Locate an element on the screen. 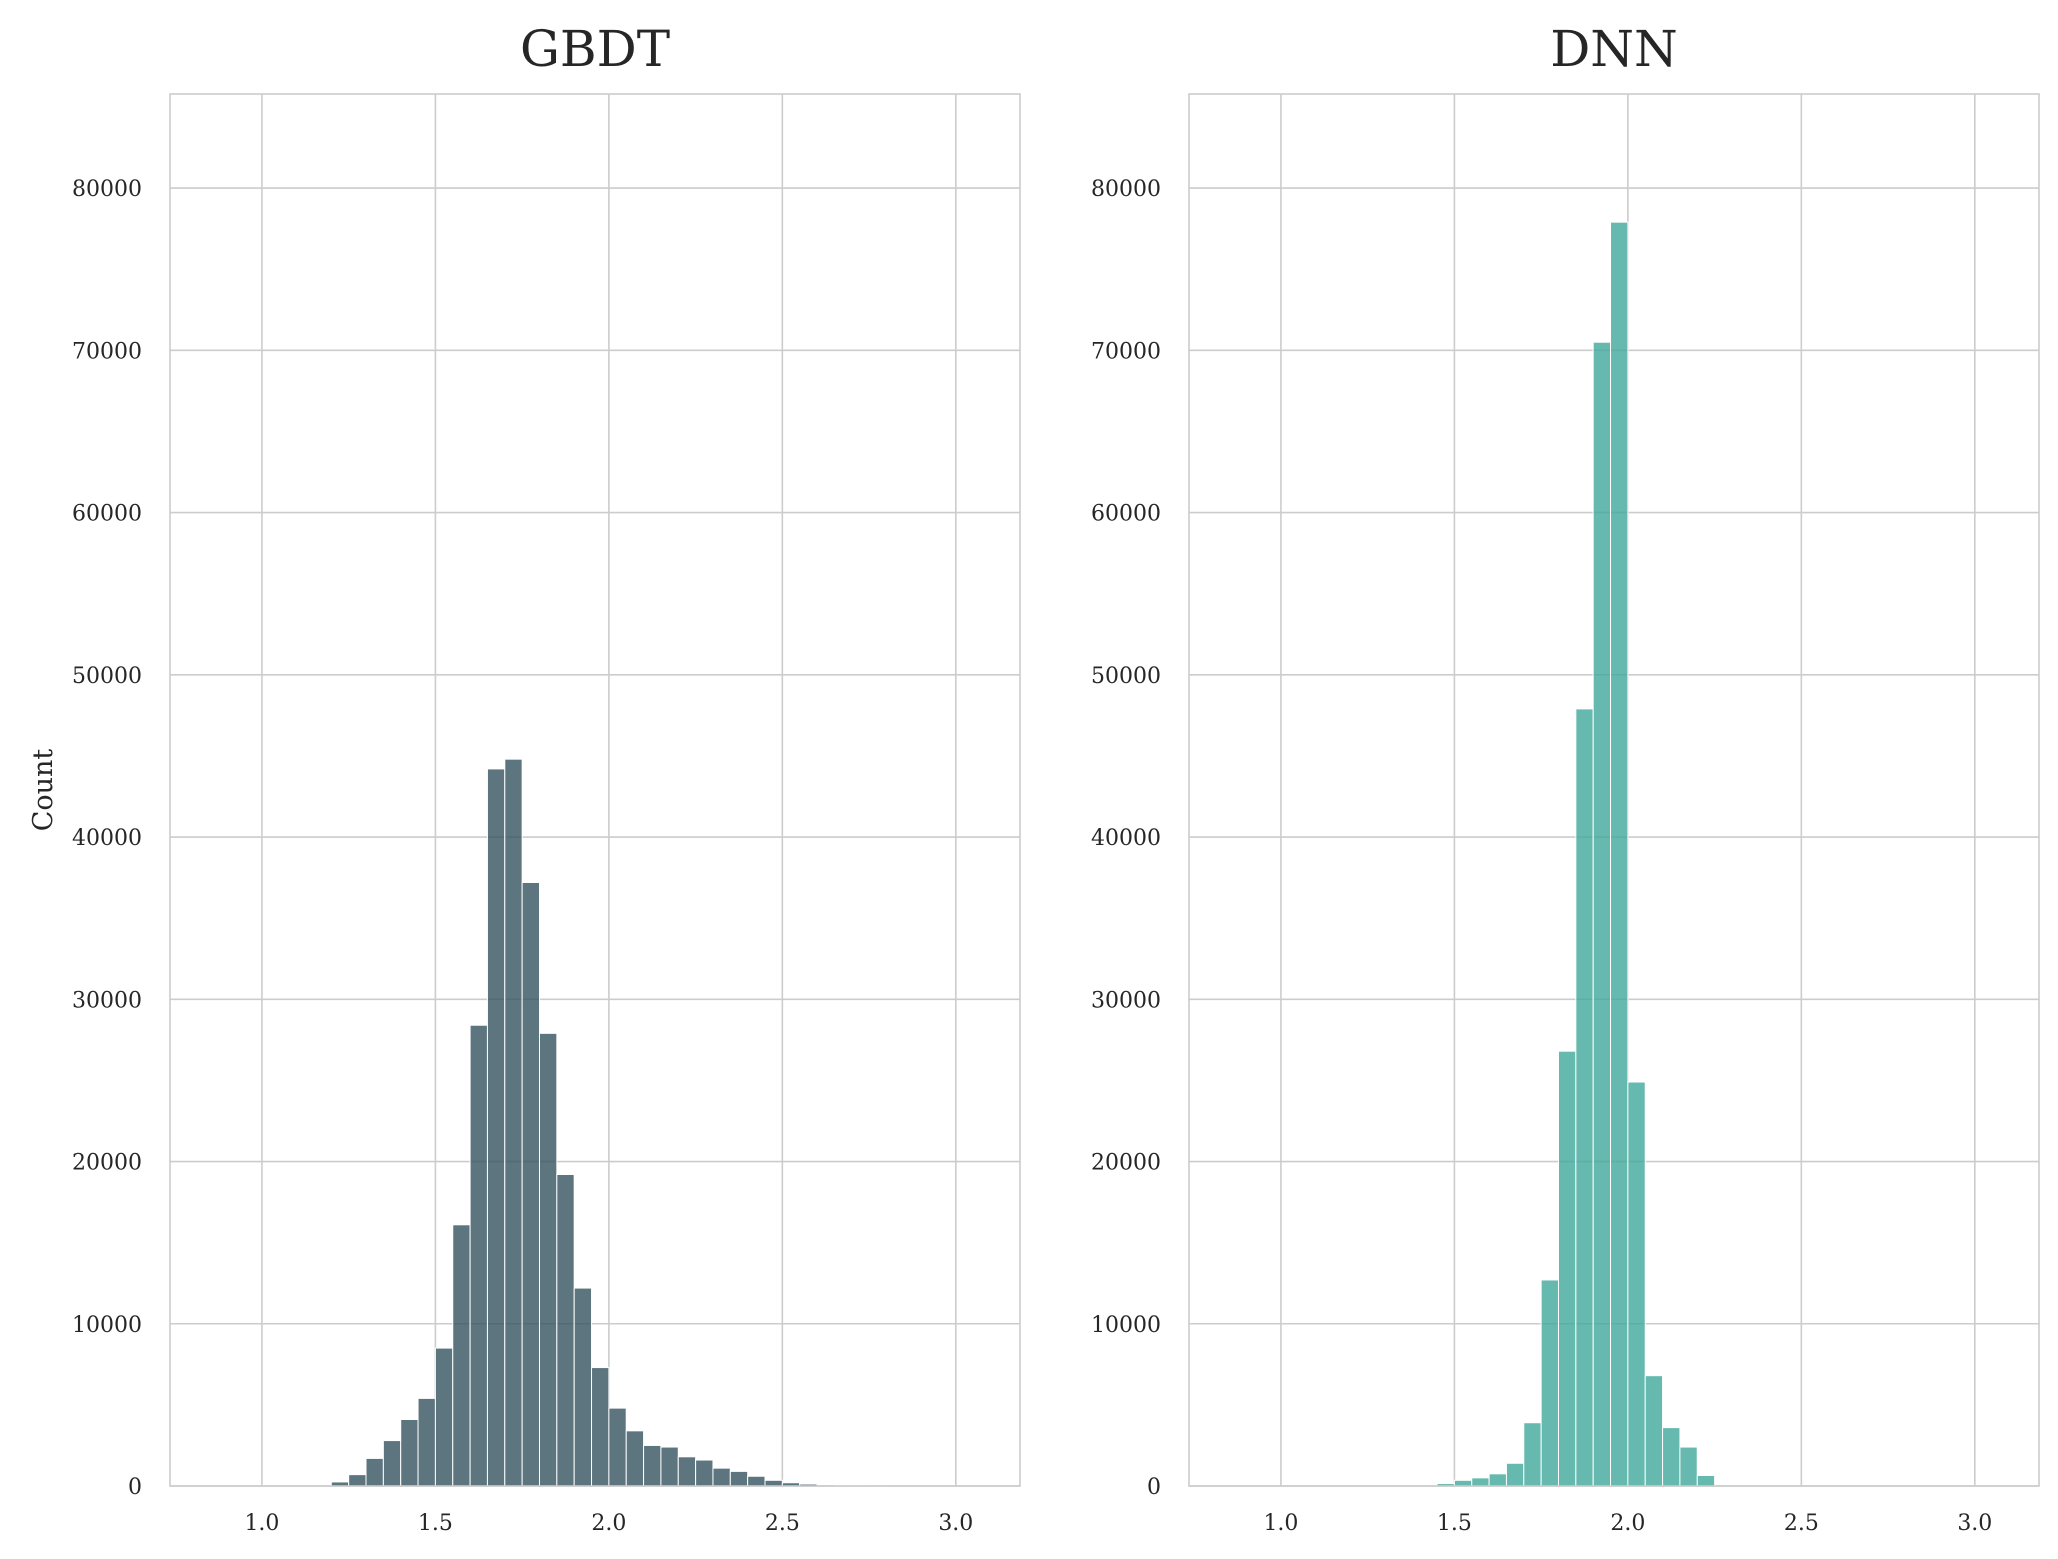  chart-title: DNN is located at coordinates (1614, 49).